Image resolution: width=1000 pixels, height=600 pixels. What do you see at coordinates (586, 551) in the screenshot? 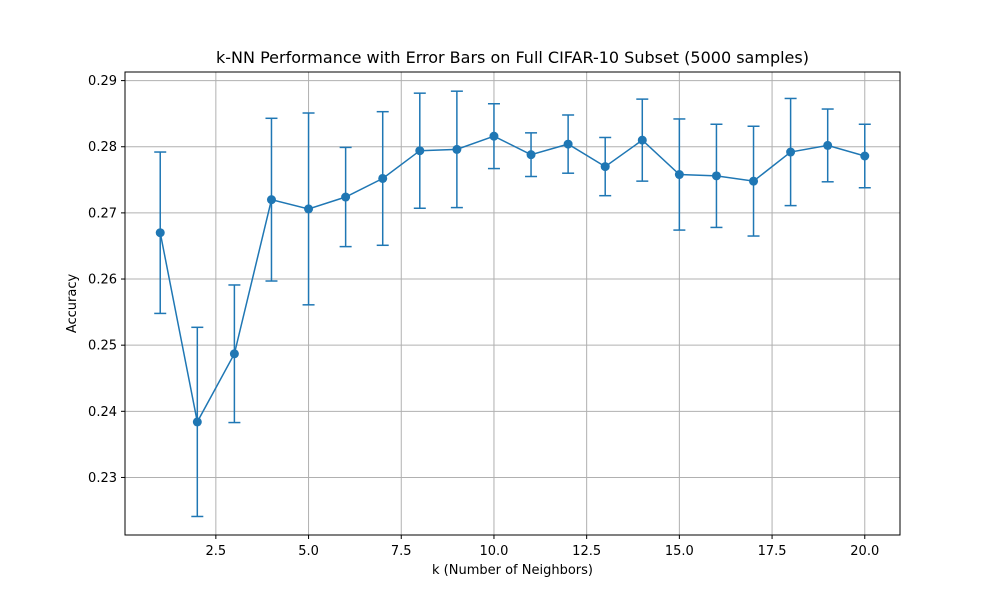
I see `x-tick-label: 12.5` at bounding box center [586, 551].